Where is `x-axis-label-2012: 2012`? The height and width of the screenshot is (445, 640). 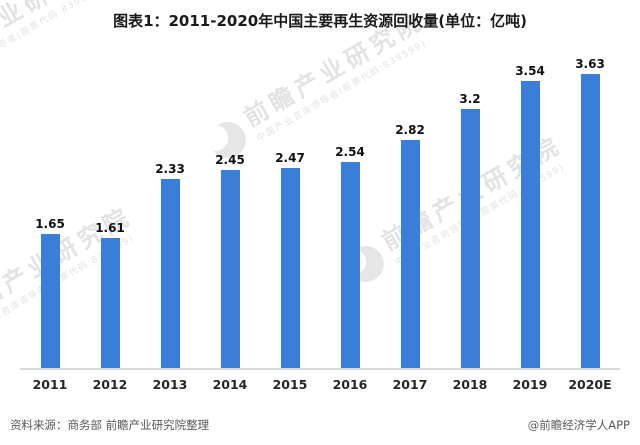
x-axis-label-2012: 2012 is located at coordinates (110, 384).